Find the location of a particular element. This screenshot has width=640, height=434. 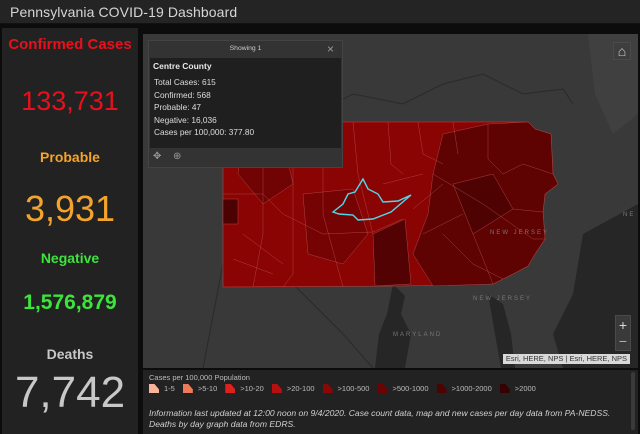

chesapeake-bay is located at coordinates (393, 326).